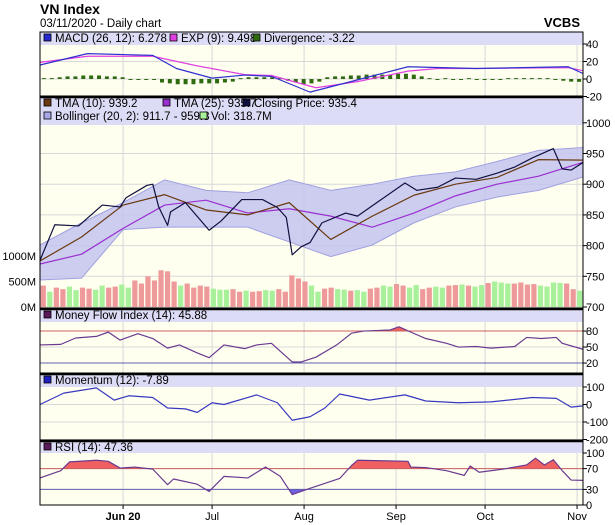 The height and width of the screenshot is (525, 615). I want to click on y-tick-label: 900, so click(595, 185).